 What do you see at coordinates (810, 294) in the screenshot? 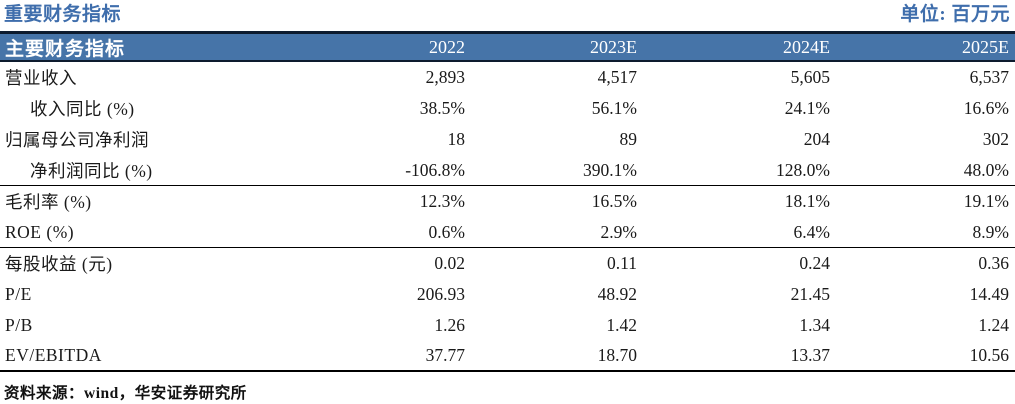
I see `table-cell: 21.45` at bounding box center [810, 294].